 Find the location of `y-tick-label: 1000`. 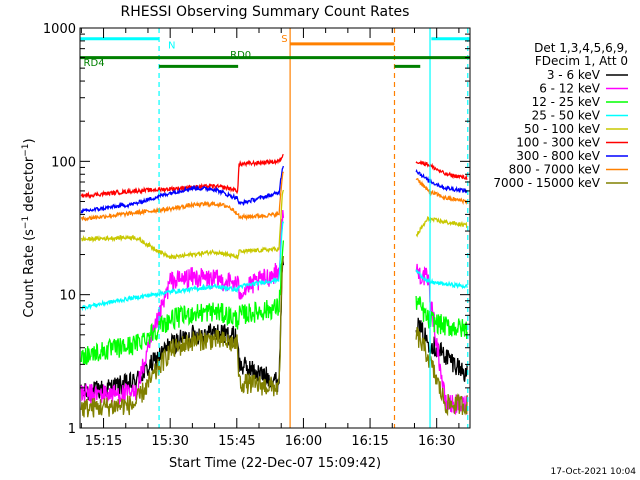

y-tick-label: 1000 is located at coordinates (59, 29).